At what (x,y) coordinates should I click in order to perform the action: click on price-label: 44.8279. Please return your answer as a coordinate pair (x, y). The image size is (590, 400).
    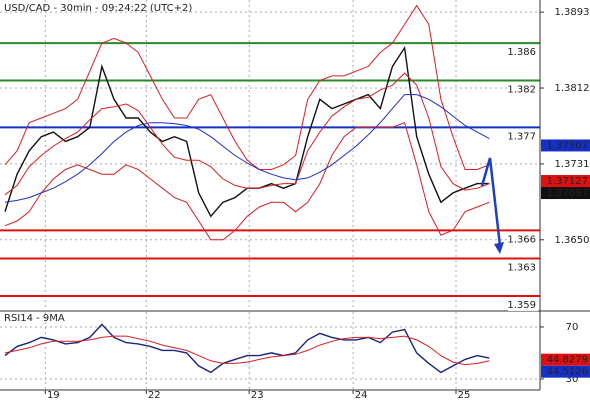
    Looking at the image, I should click on (567, 360).